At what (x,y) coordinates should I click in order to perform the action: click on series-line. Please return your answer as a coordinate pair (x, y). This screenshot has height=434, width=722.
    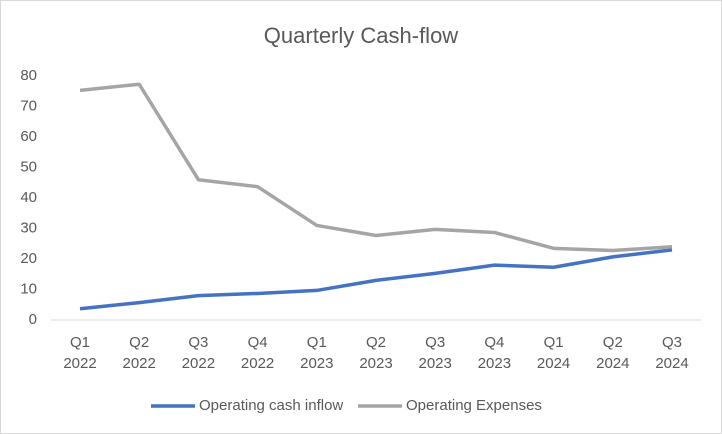
    Looking at the image, I should click on (376, 279).